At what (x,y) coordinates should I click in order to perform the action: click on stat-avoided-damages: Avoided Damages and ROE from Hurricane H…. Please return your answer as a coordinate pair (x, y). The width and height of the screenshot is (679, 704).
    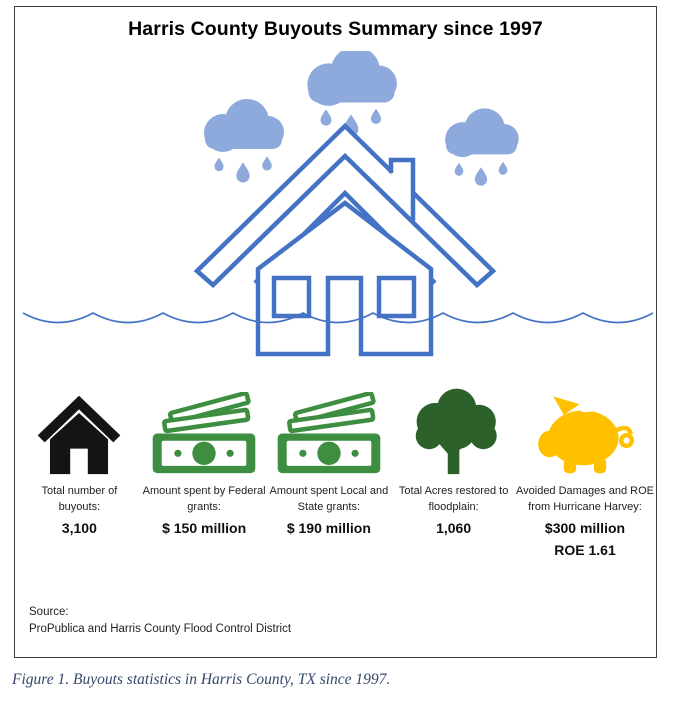
    Looking at the image, I should click on (585, 471).